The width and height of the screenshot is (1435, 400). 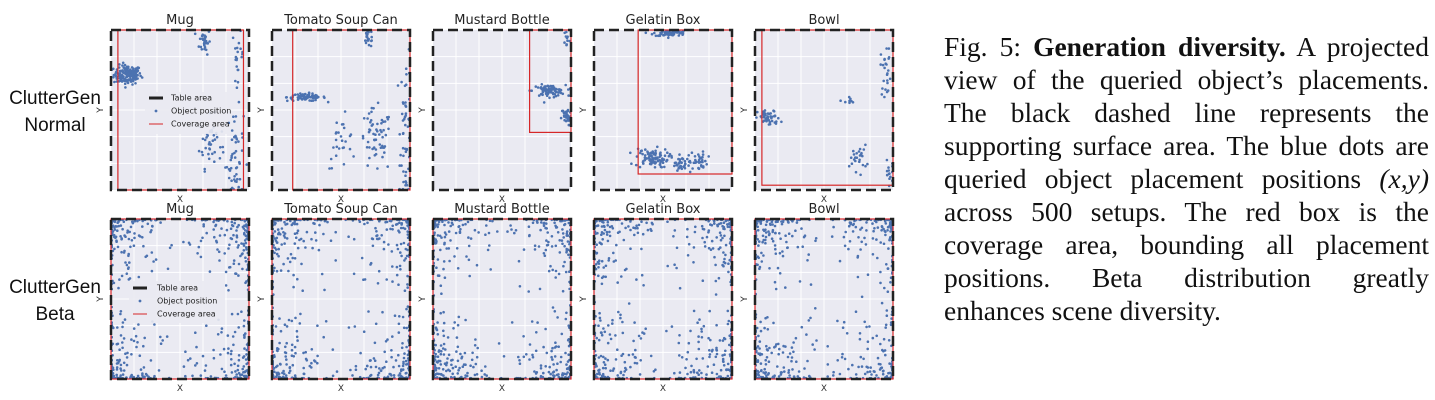 I want to click on legend-beta-table: Table area, so click(x=177, y=288).